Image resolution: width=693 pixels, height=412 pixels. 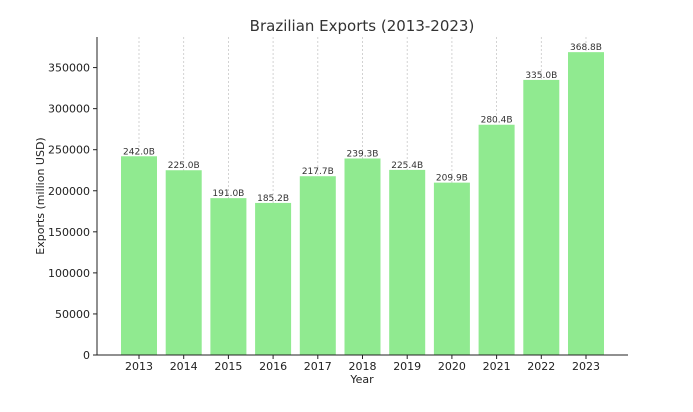 What do you see at coordinates (228, 276) in the screenshot?
I see `bar-2015` at bounding box center [228, 276].